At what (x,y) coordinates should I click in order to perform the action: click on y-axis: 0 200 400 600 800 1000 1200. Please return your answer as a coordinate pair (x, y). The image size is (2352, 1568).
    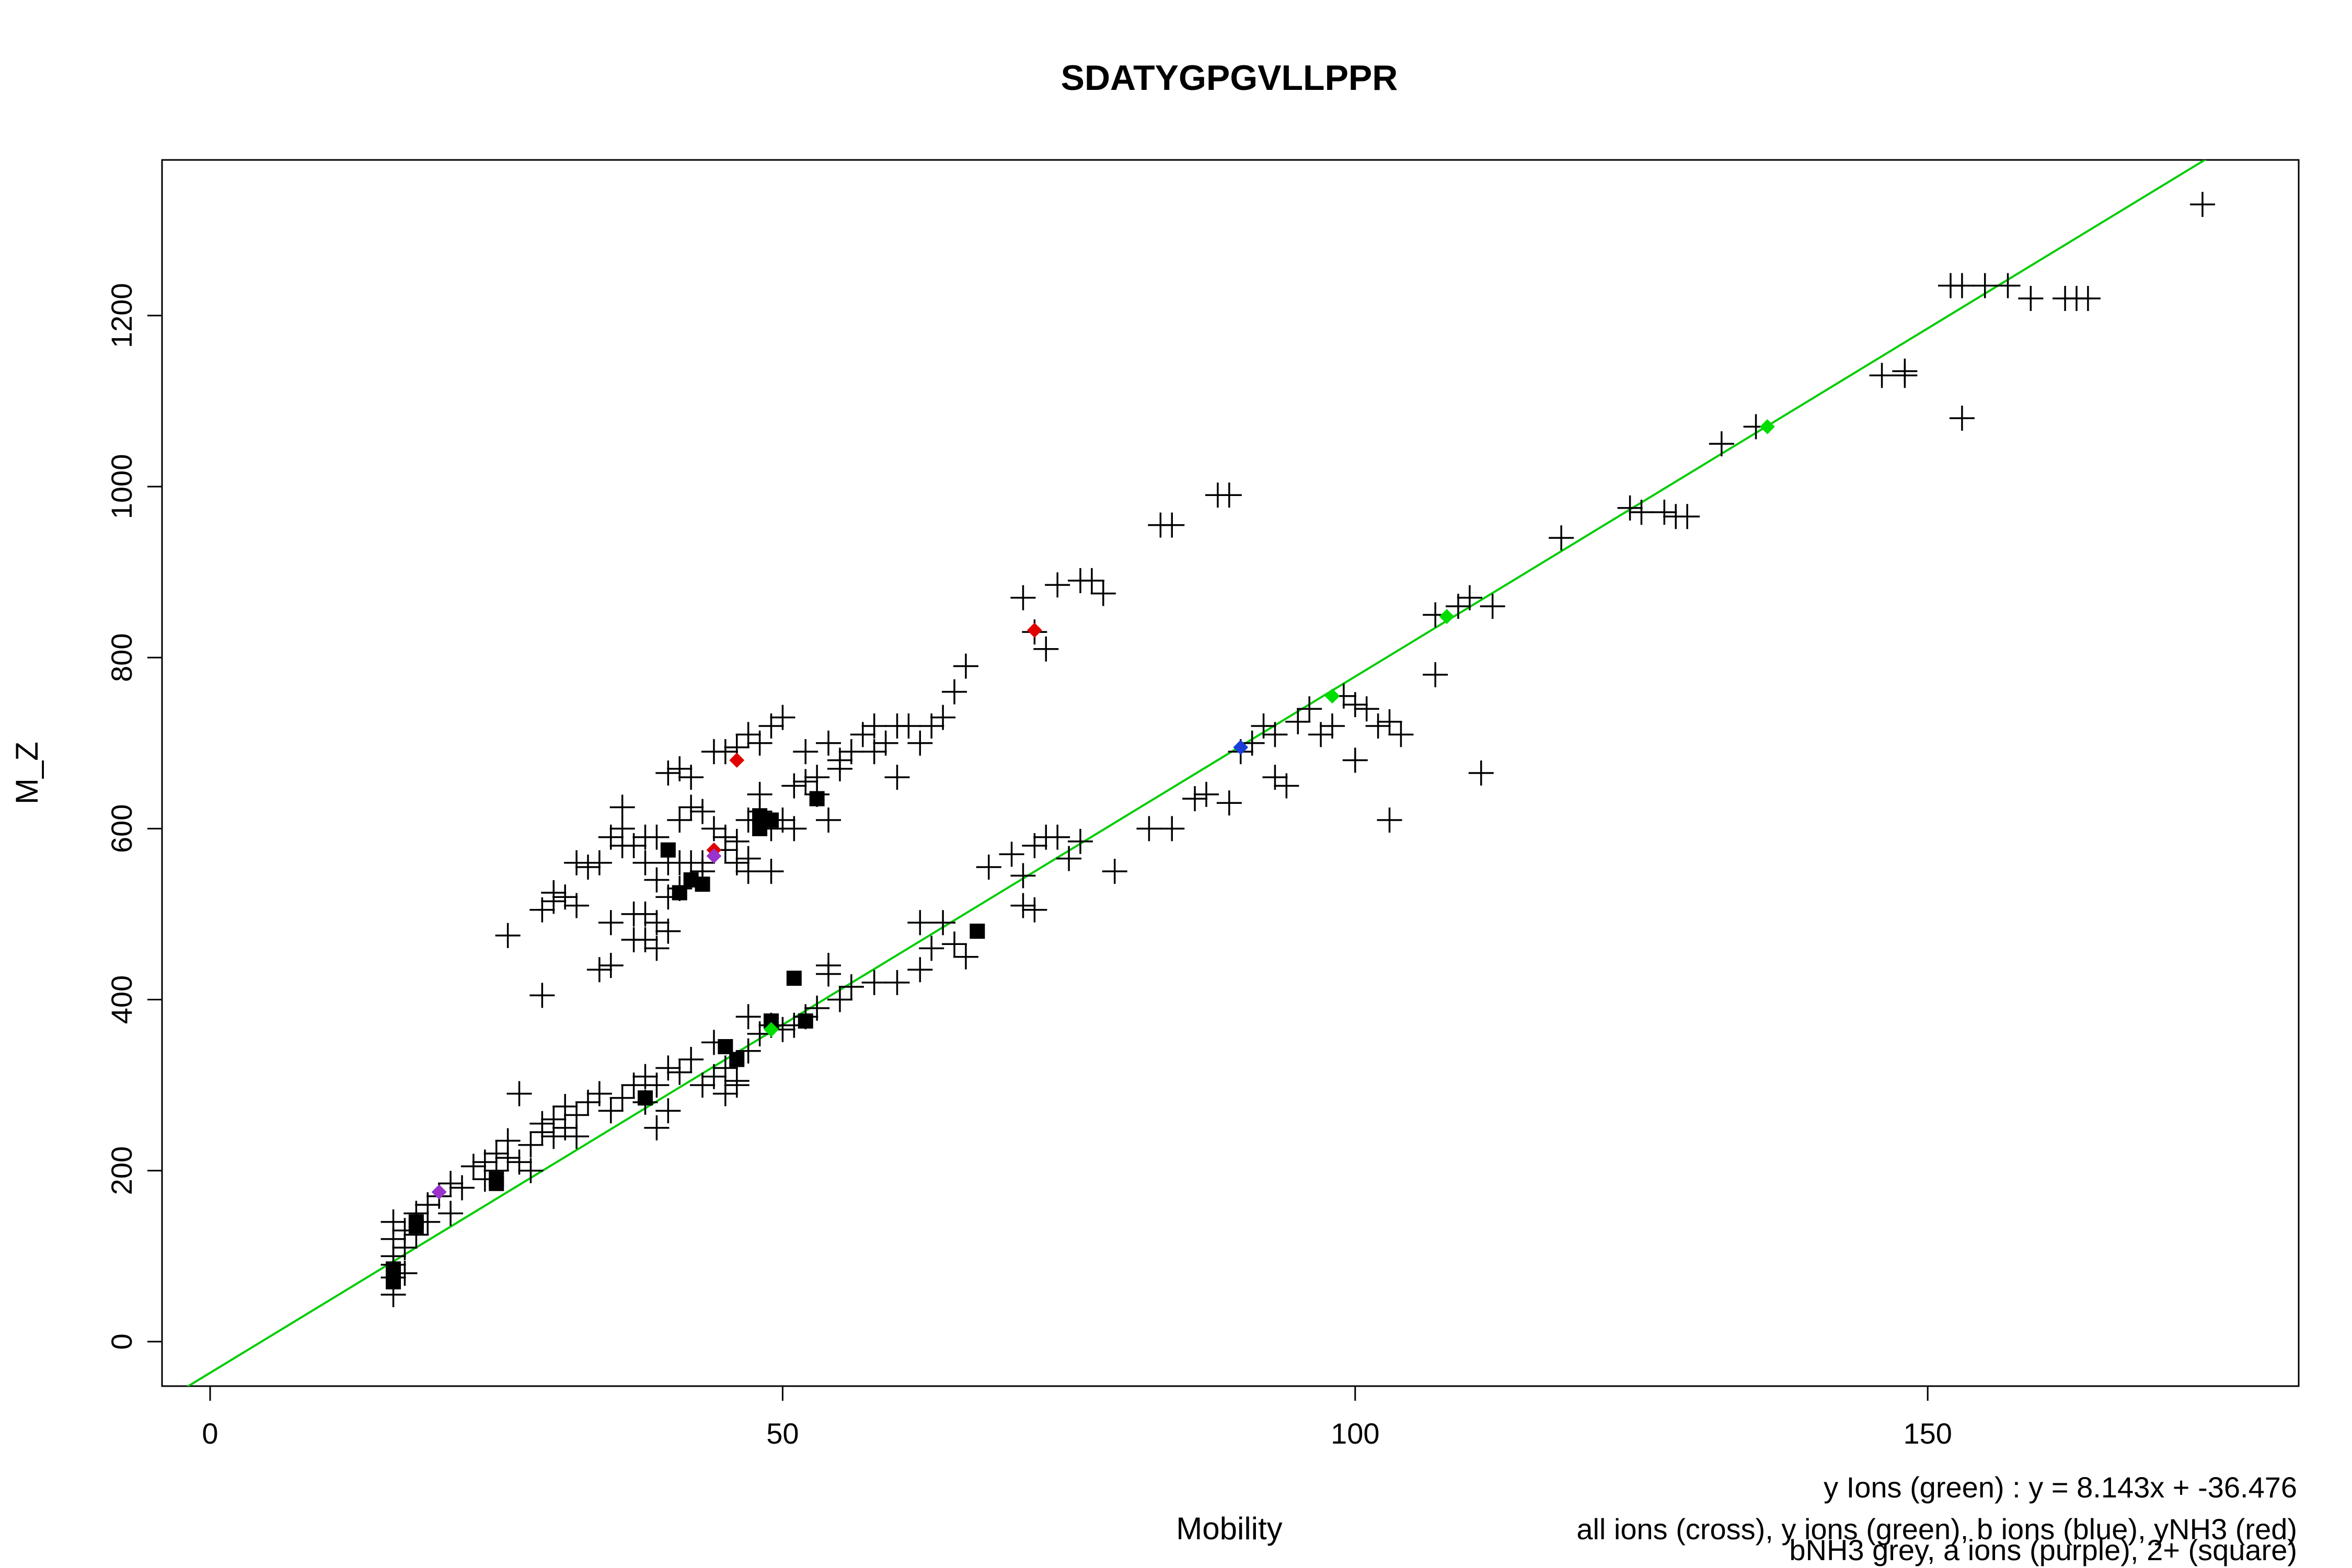
    Looking at the image, I should click on (133, 816).